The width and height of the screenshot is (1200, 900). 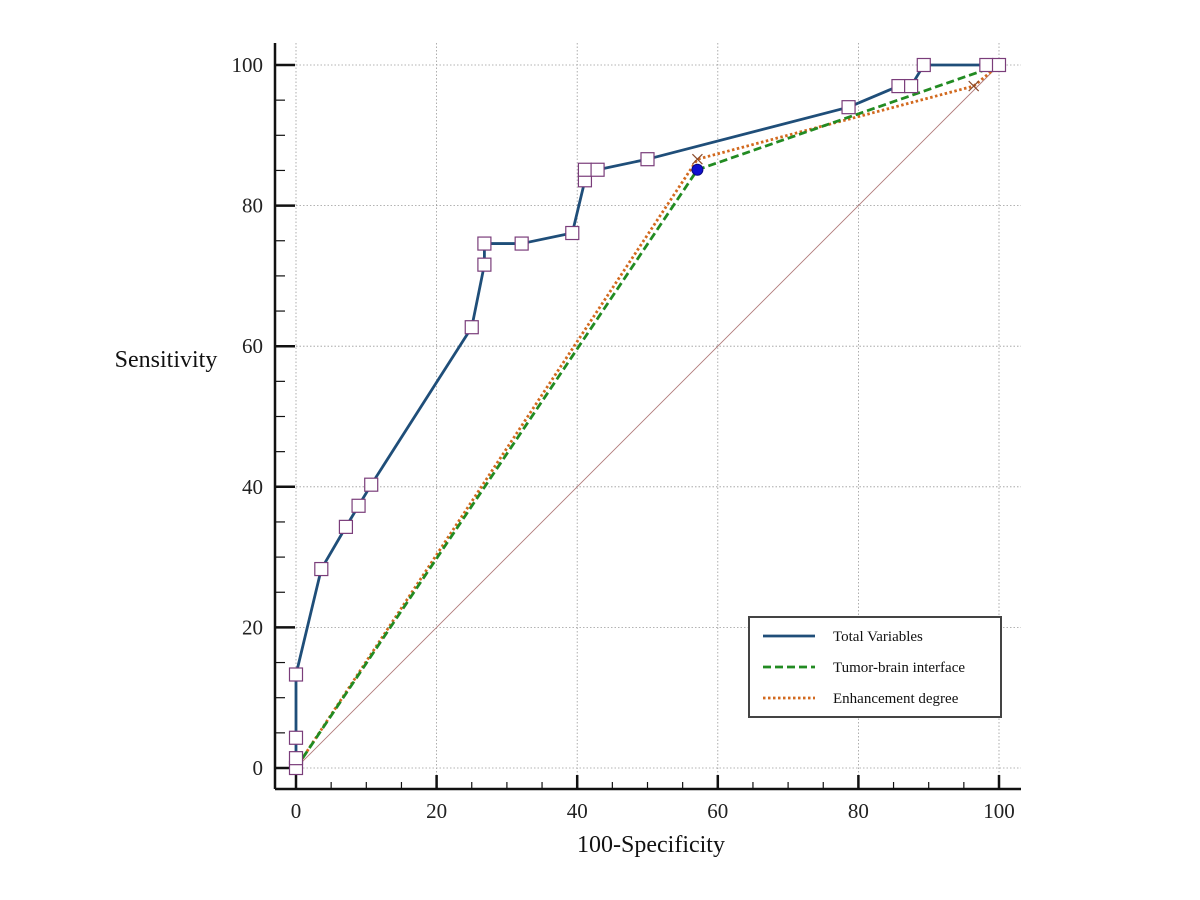 I want to click on legend-label-tumor-brain-interface: Tumor-brain interface, so click(x=899, y=668).